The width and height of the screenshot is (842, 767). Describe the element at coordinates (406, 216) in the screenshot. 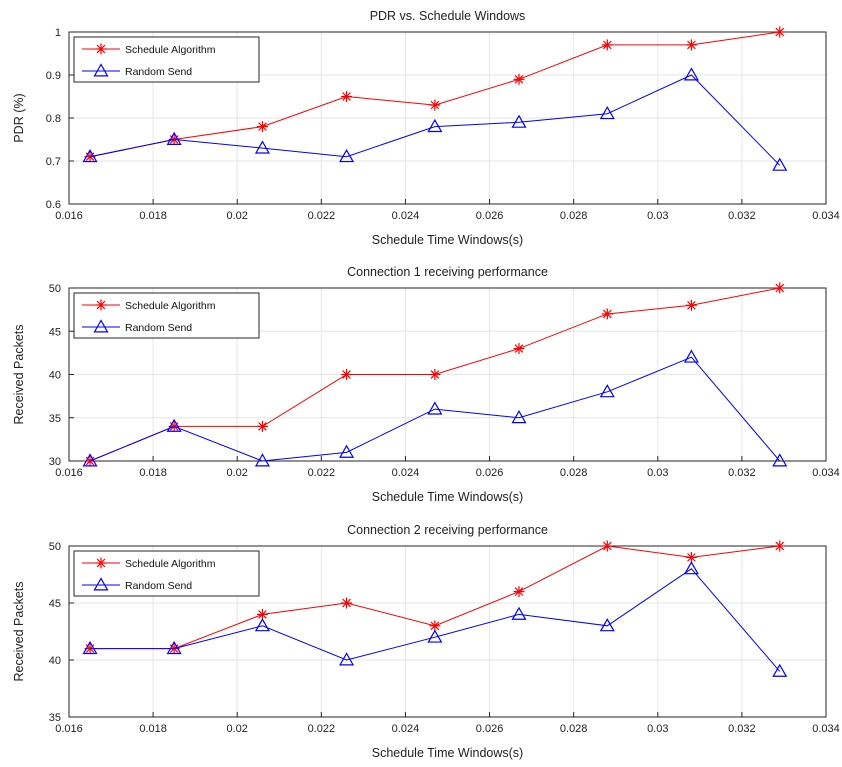

I see `x-tick-label: 0.024` at that location.